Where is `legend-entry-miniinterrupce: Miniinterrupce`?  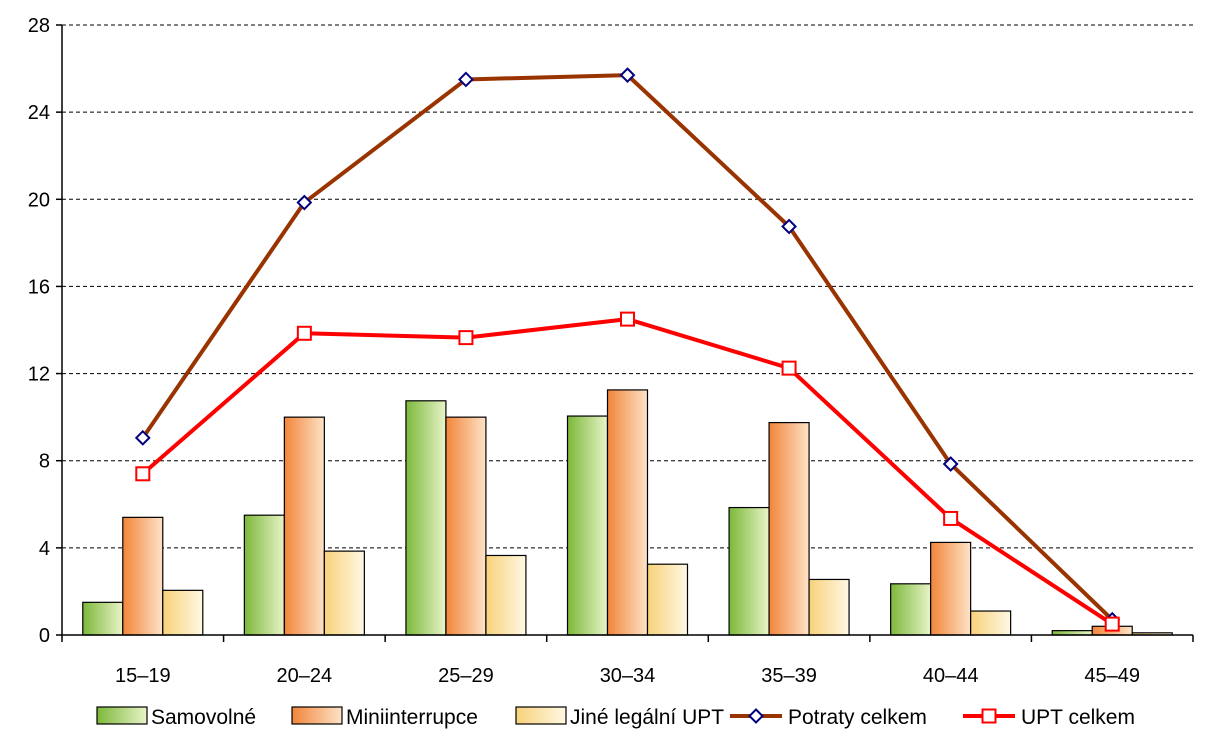 legend-entry-miniinterrupce: Miniinterrupce is located at coordinates (384, 717).